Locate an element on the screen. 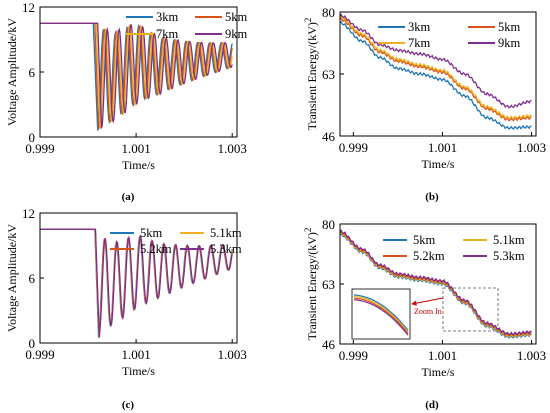 The height and width of the screenshot is (413, 550). zoom-arrow is located at coordinates (427, 301).